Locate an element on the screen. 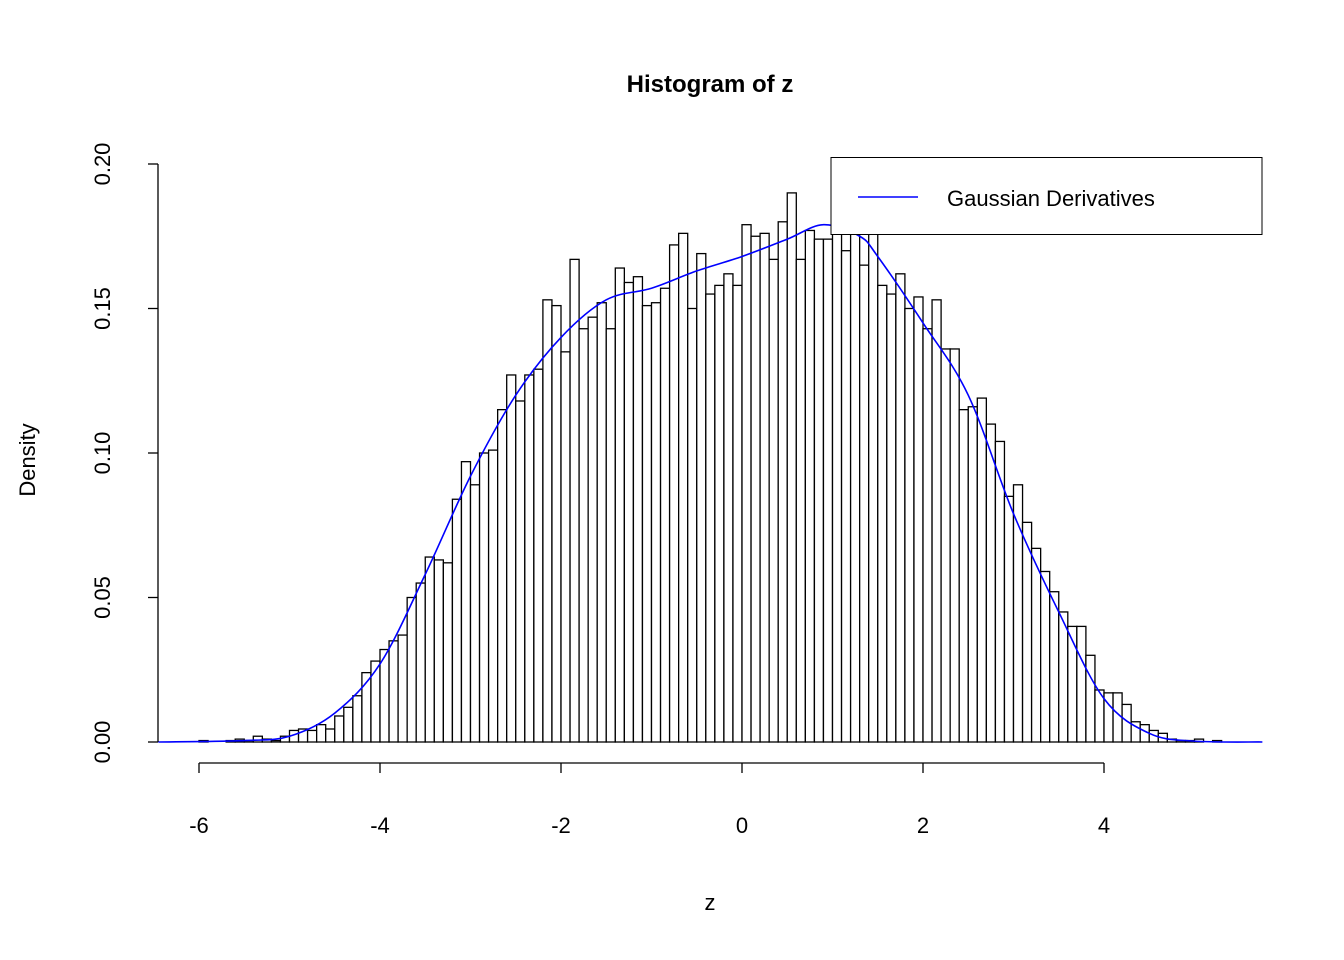 This screenshot has width=1344, height=960. y-tick-label: 0.00 is located at coordinates (102, 742).